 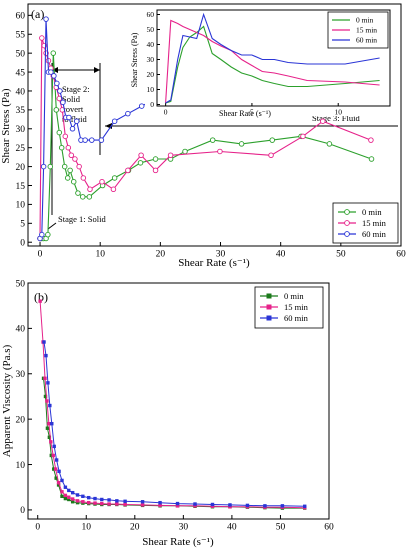 I want to click on panel-b-x-tick-label-1: 10, so click(x=87, y=528).